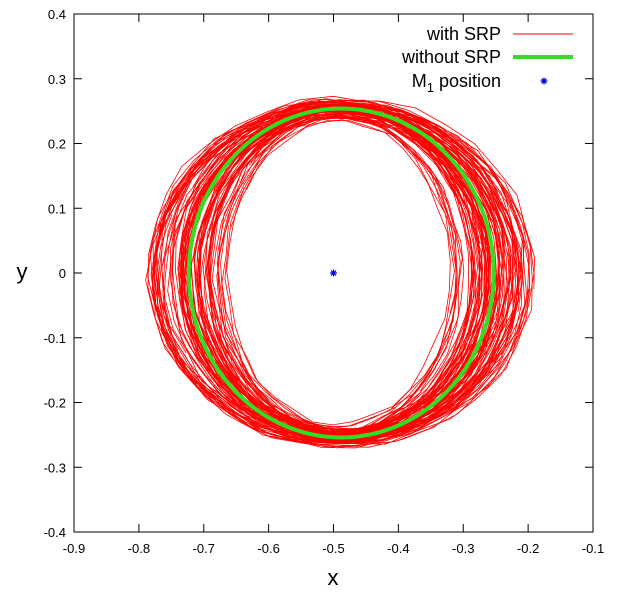 The width and height of the screenshot is (617, 593). I want to click on y-tick-label: -0.4, so click(55, 532).